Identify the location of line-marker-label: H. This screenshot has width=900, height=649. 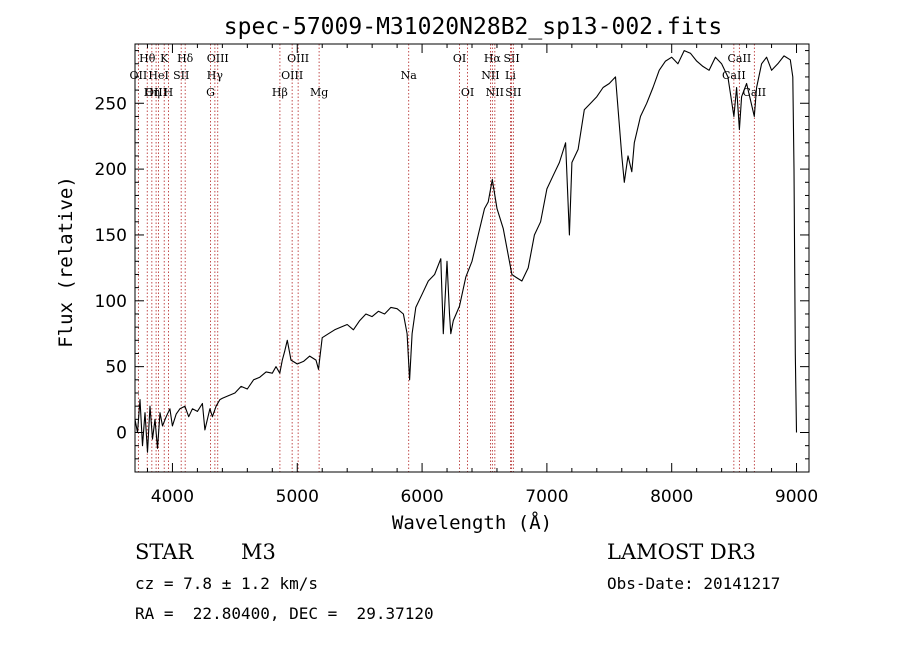
(169, 92).